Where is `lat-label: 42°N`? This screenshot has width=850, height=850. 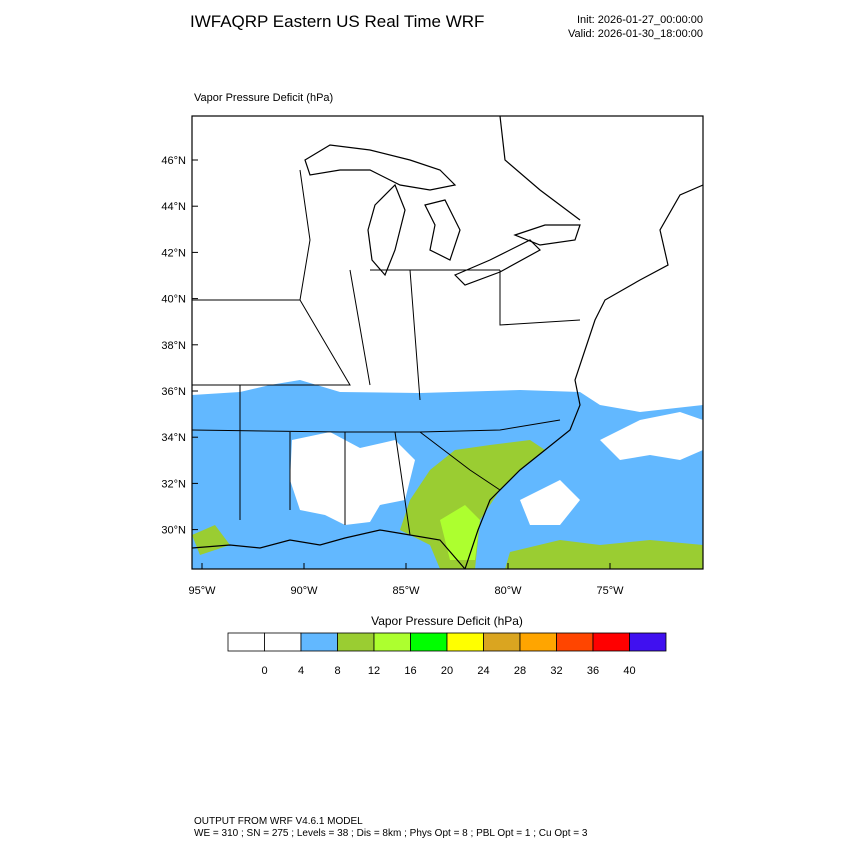 lat-label: 42°N is located at coordinates (173, 253).